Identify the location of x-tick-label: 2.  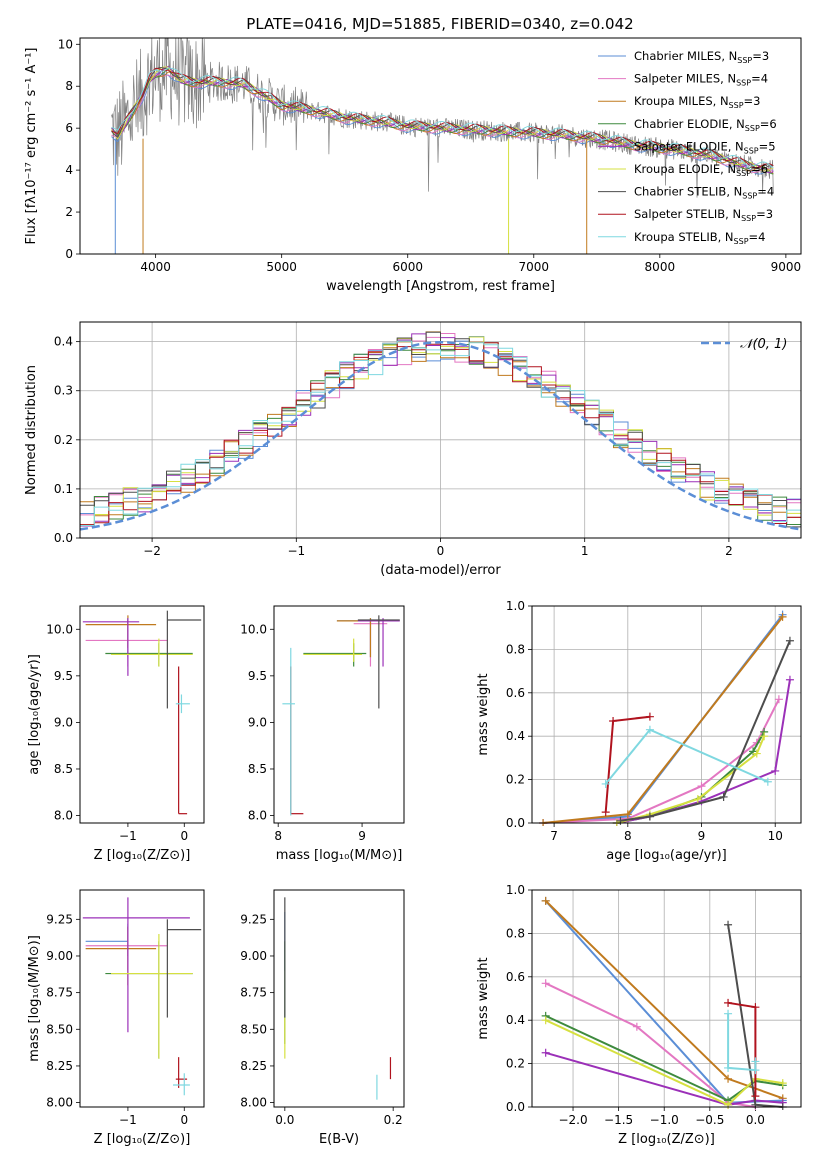
(729, 551).